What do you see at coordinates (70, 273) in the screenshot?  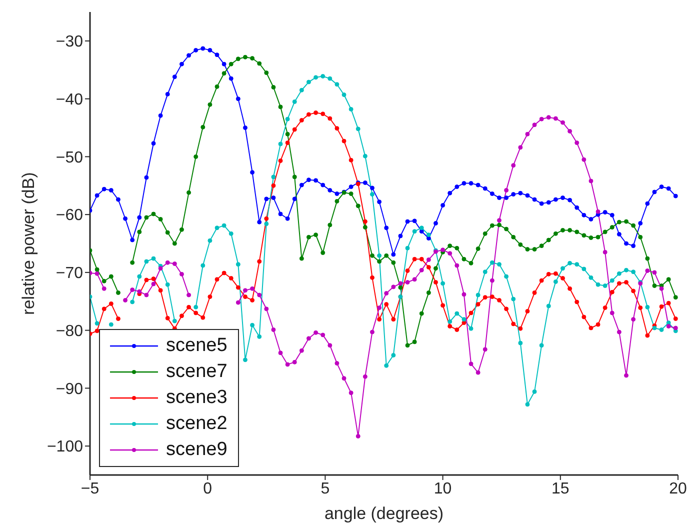 I see `y-tick-label: −70` at bounding box center [70, 273].